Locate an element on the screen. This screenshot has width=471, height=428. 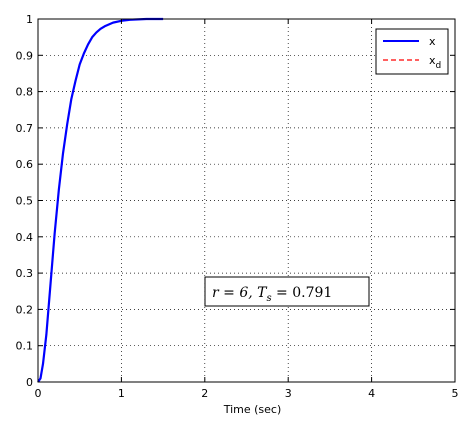
y-tick-label: 0.8 is located at coordinates (25, 92).